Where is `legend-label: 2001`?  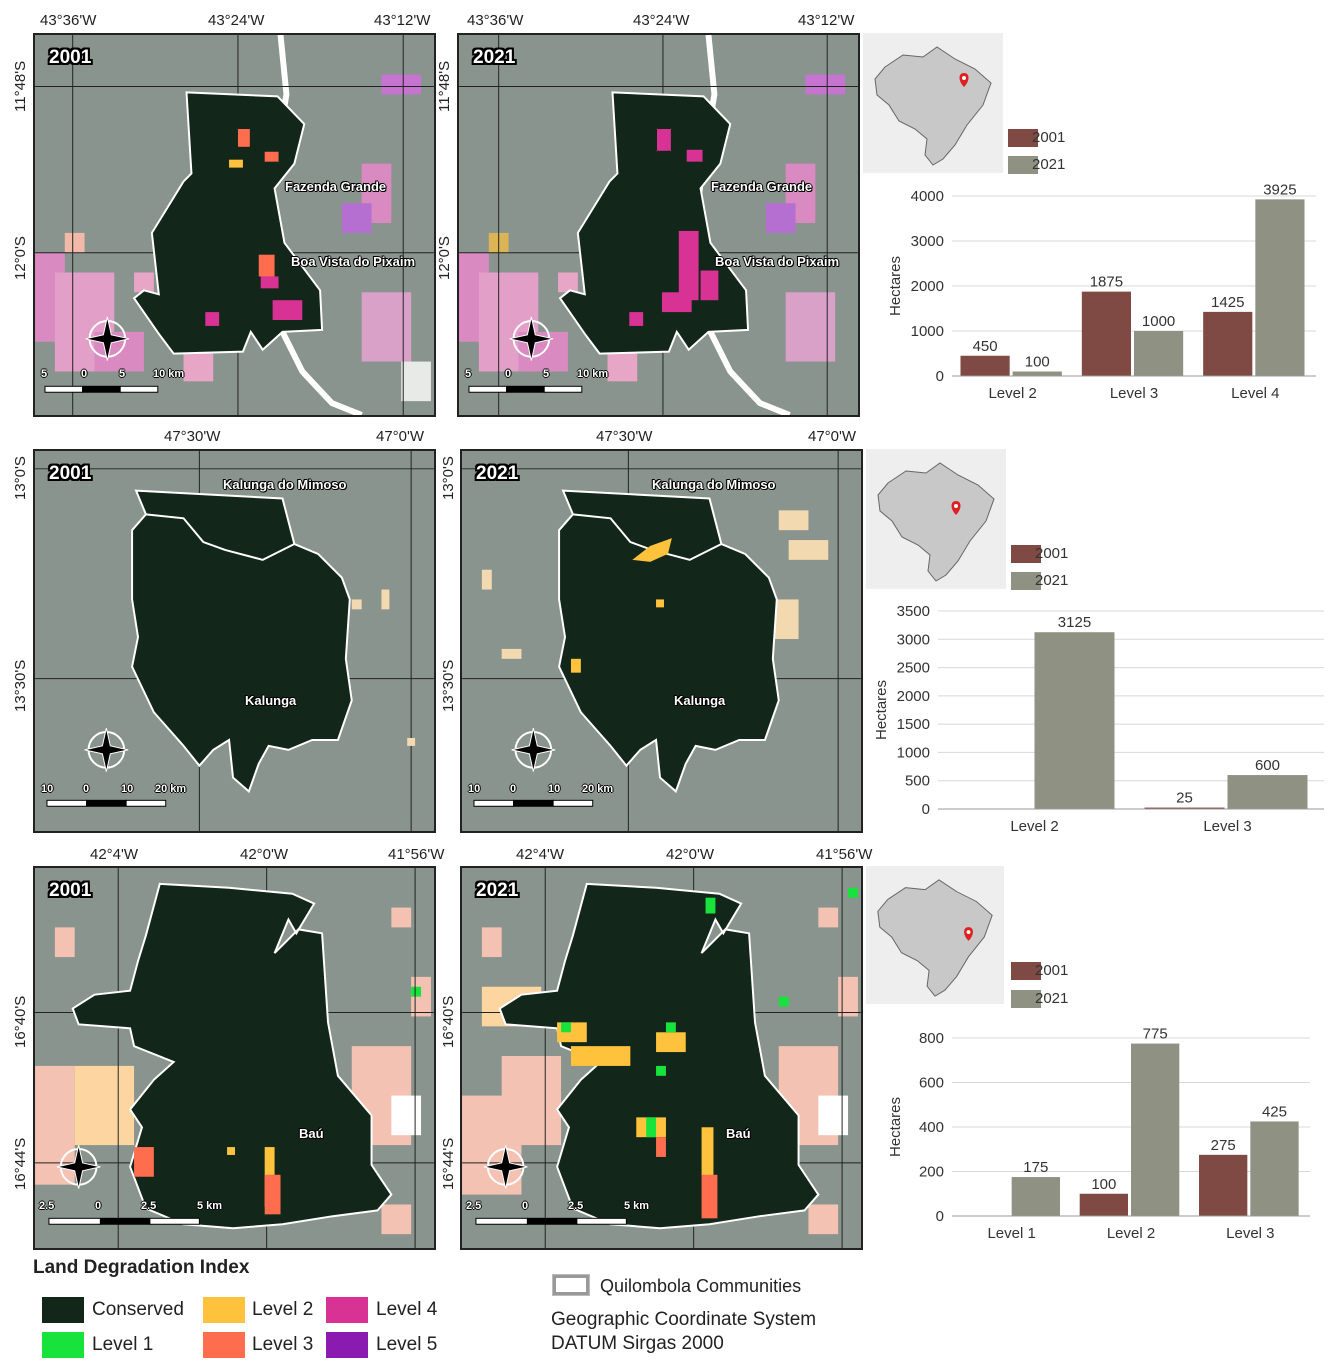 legend-label: 2001 is located at coordinates (1049, 137).